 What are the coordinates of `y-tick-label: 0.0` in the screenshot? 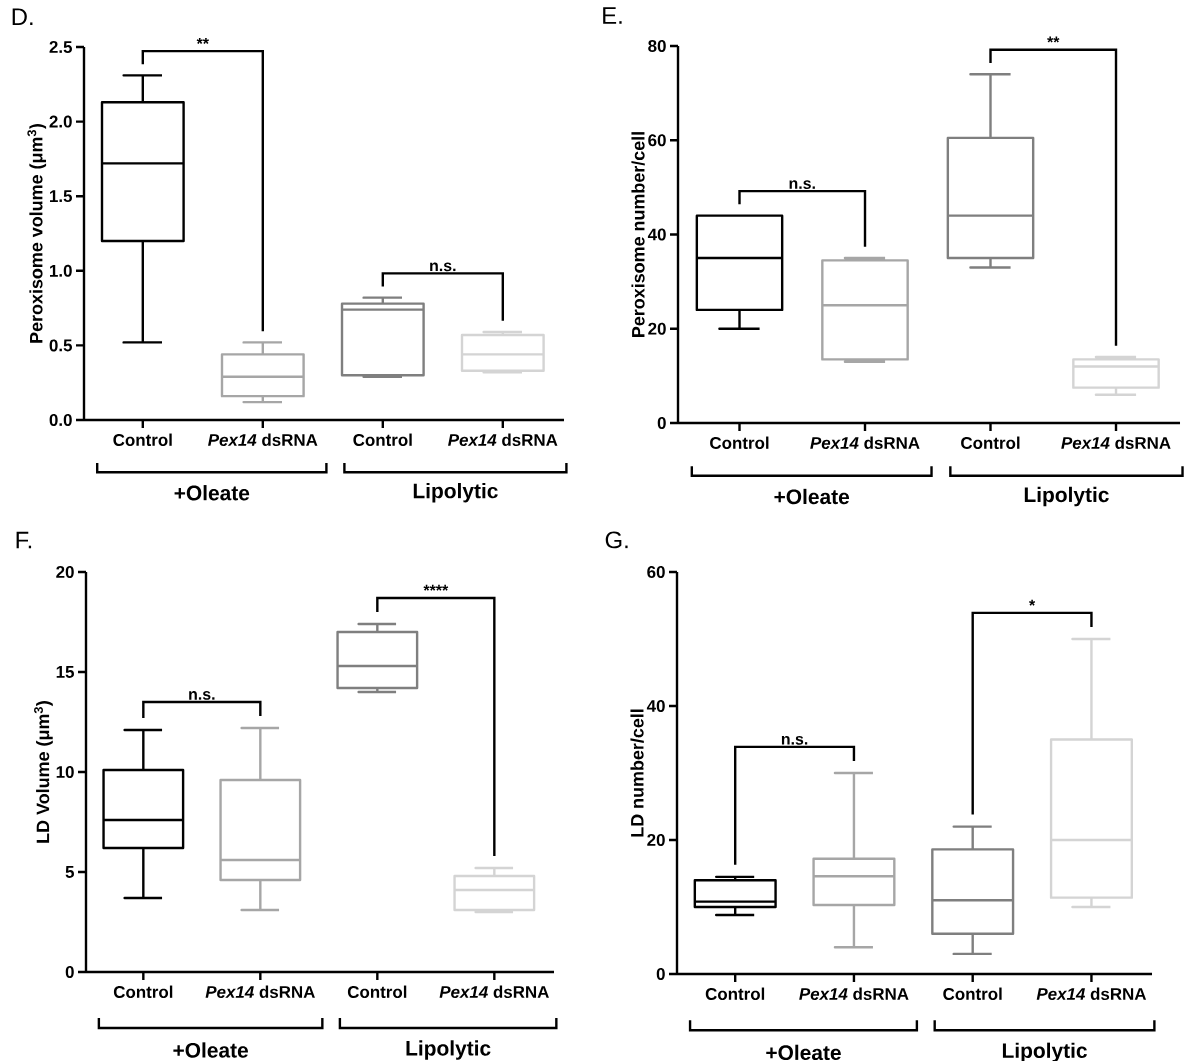 It's located at (60, 420).